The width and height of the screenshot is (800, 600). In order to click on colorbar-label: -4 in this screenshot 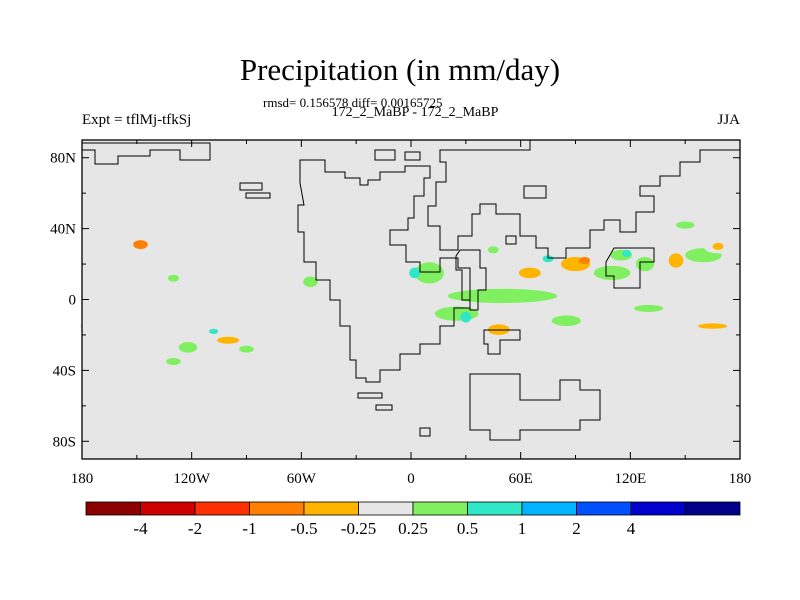, I will do `click(140, 528)`.